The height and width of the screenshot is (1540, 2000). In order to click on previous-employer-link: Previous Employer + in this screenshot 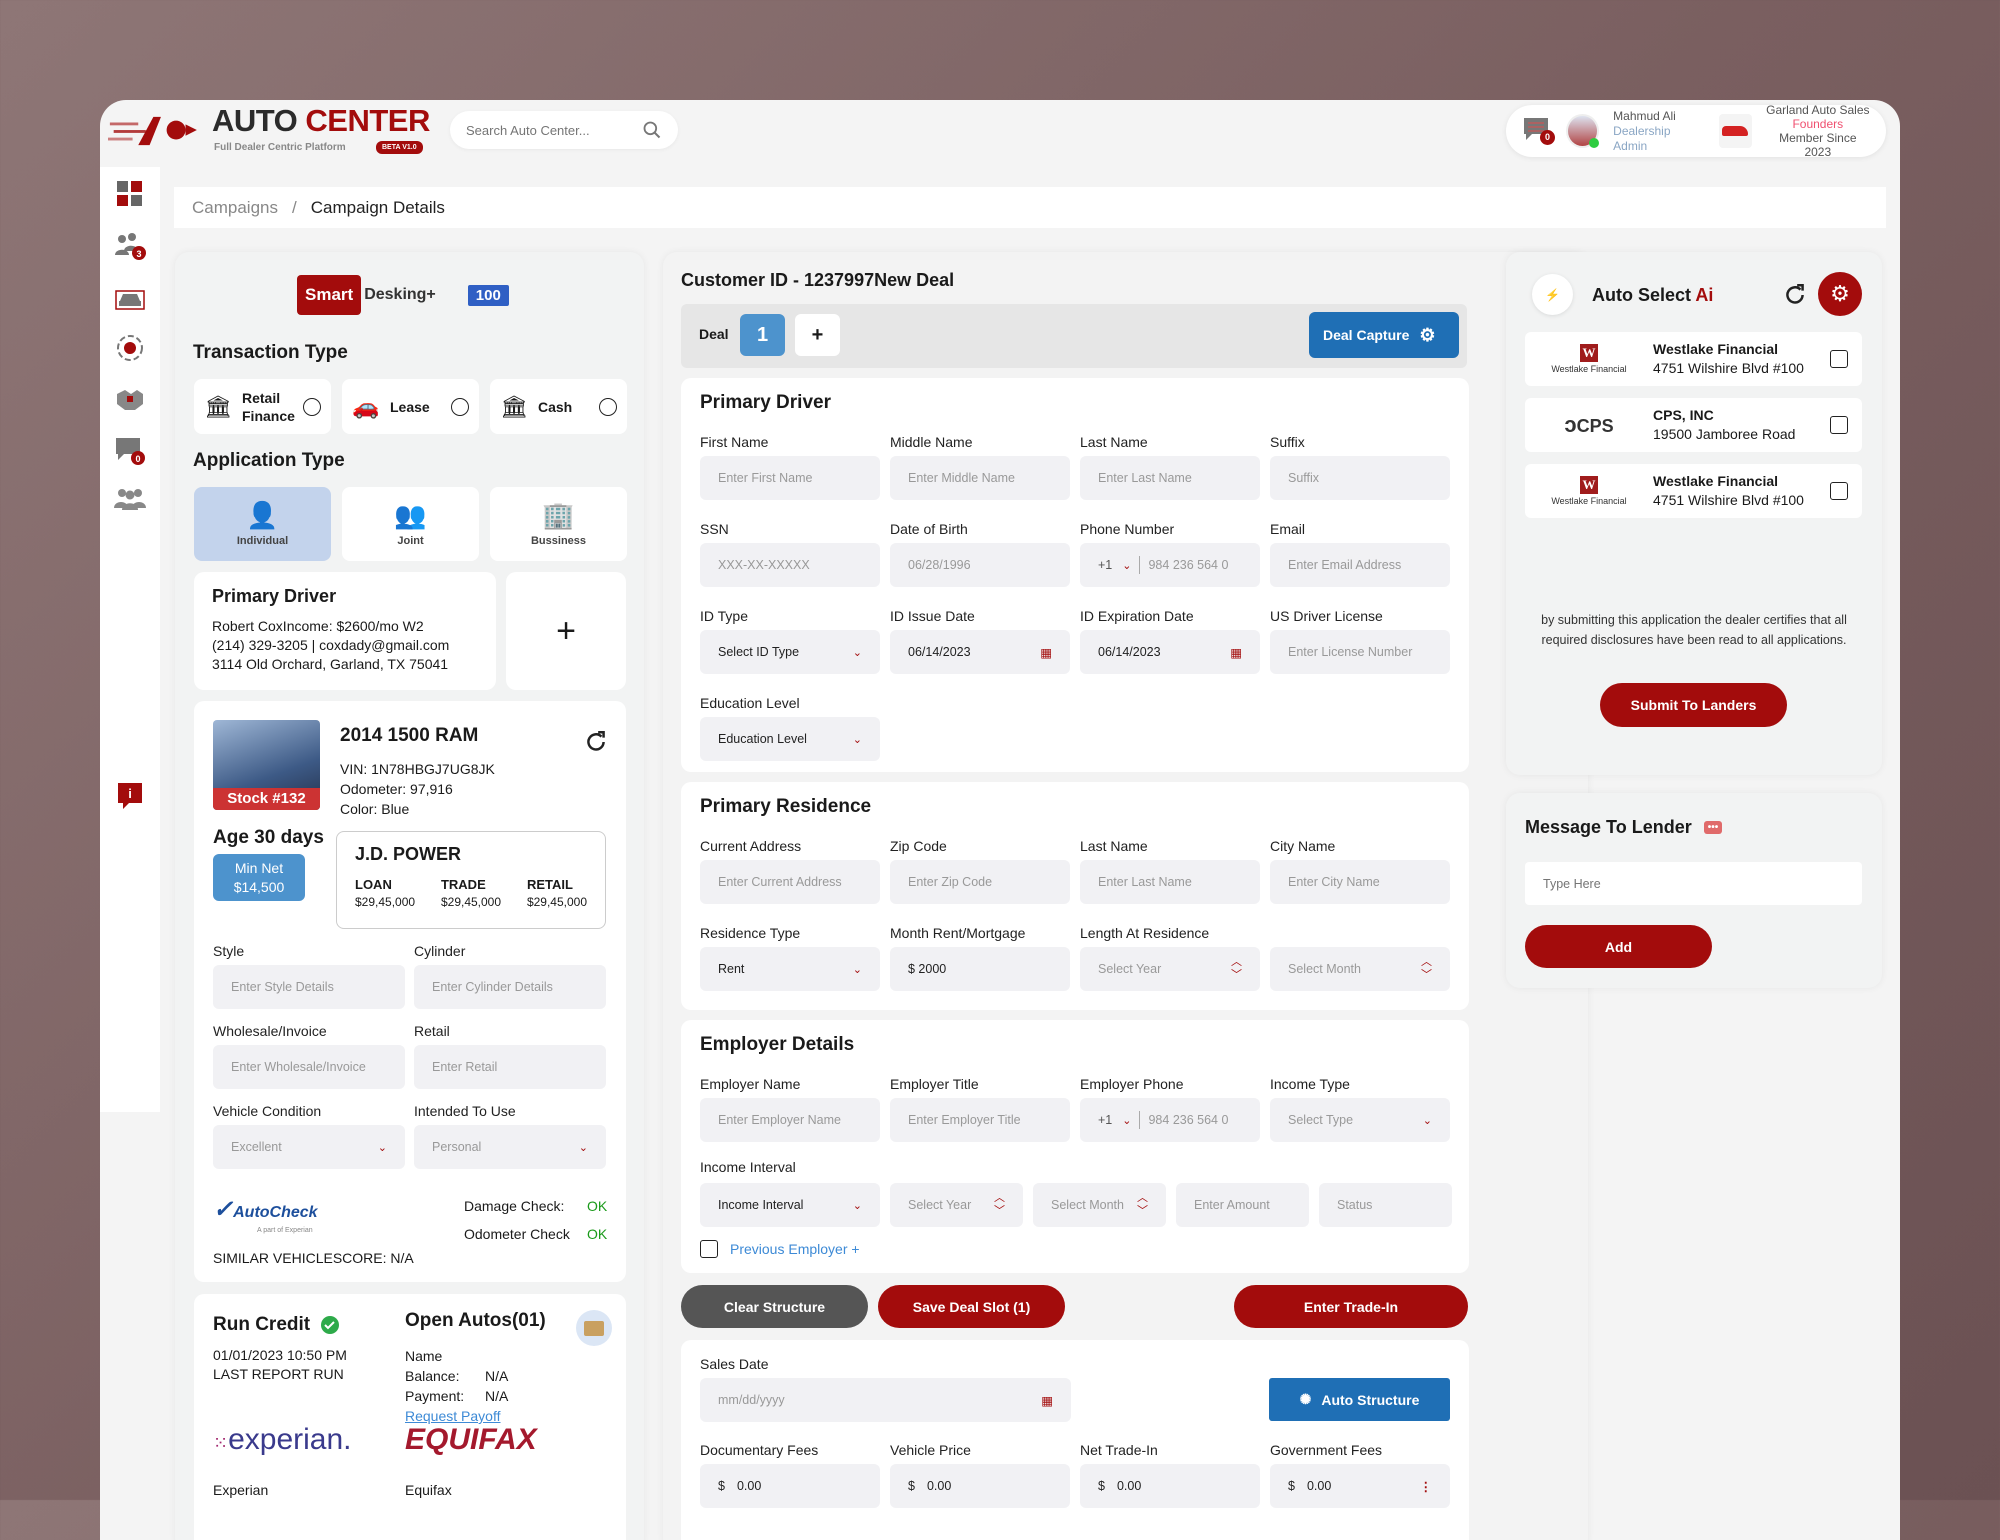, I will do `click(795, 1249)`.